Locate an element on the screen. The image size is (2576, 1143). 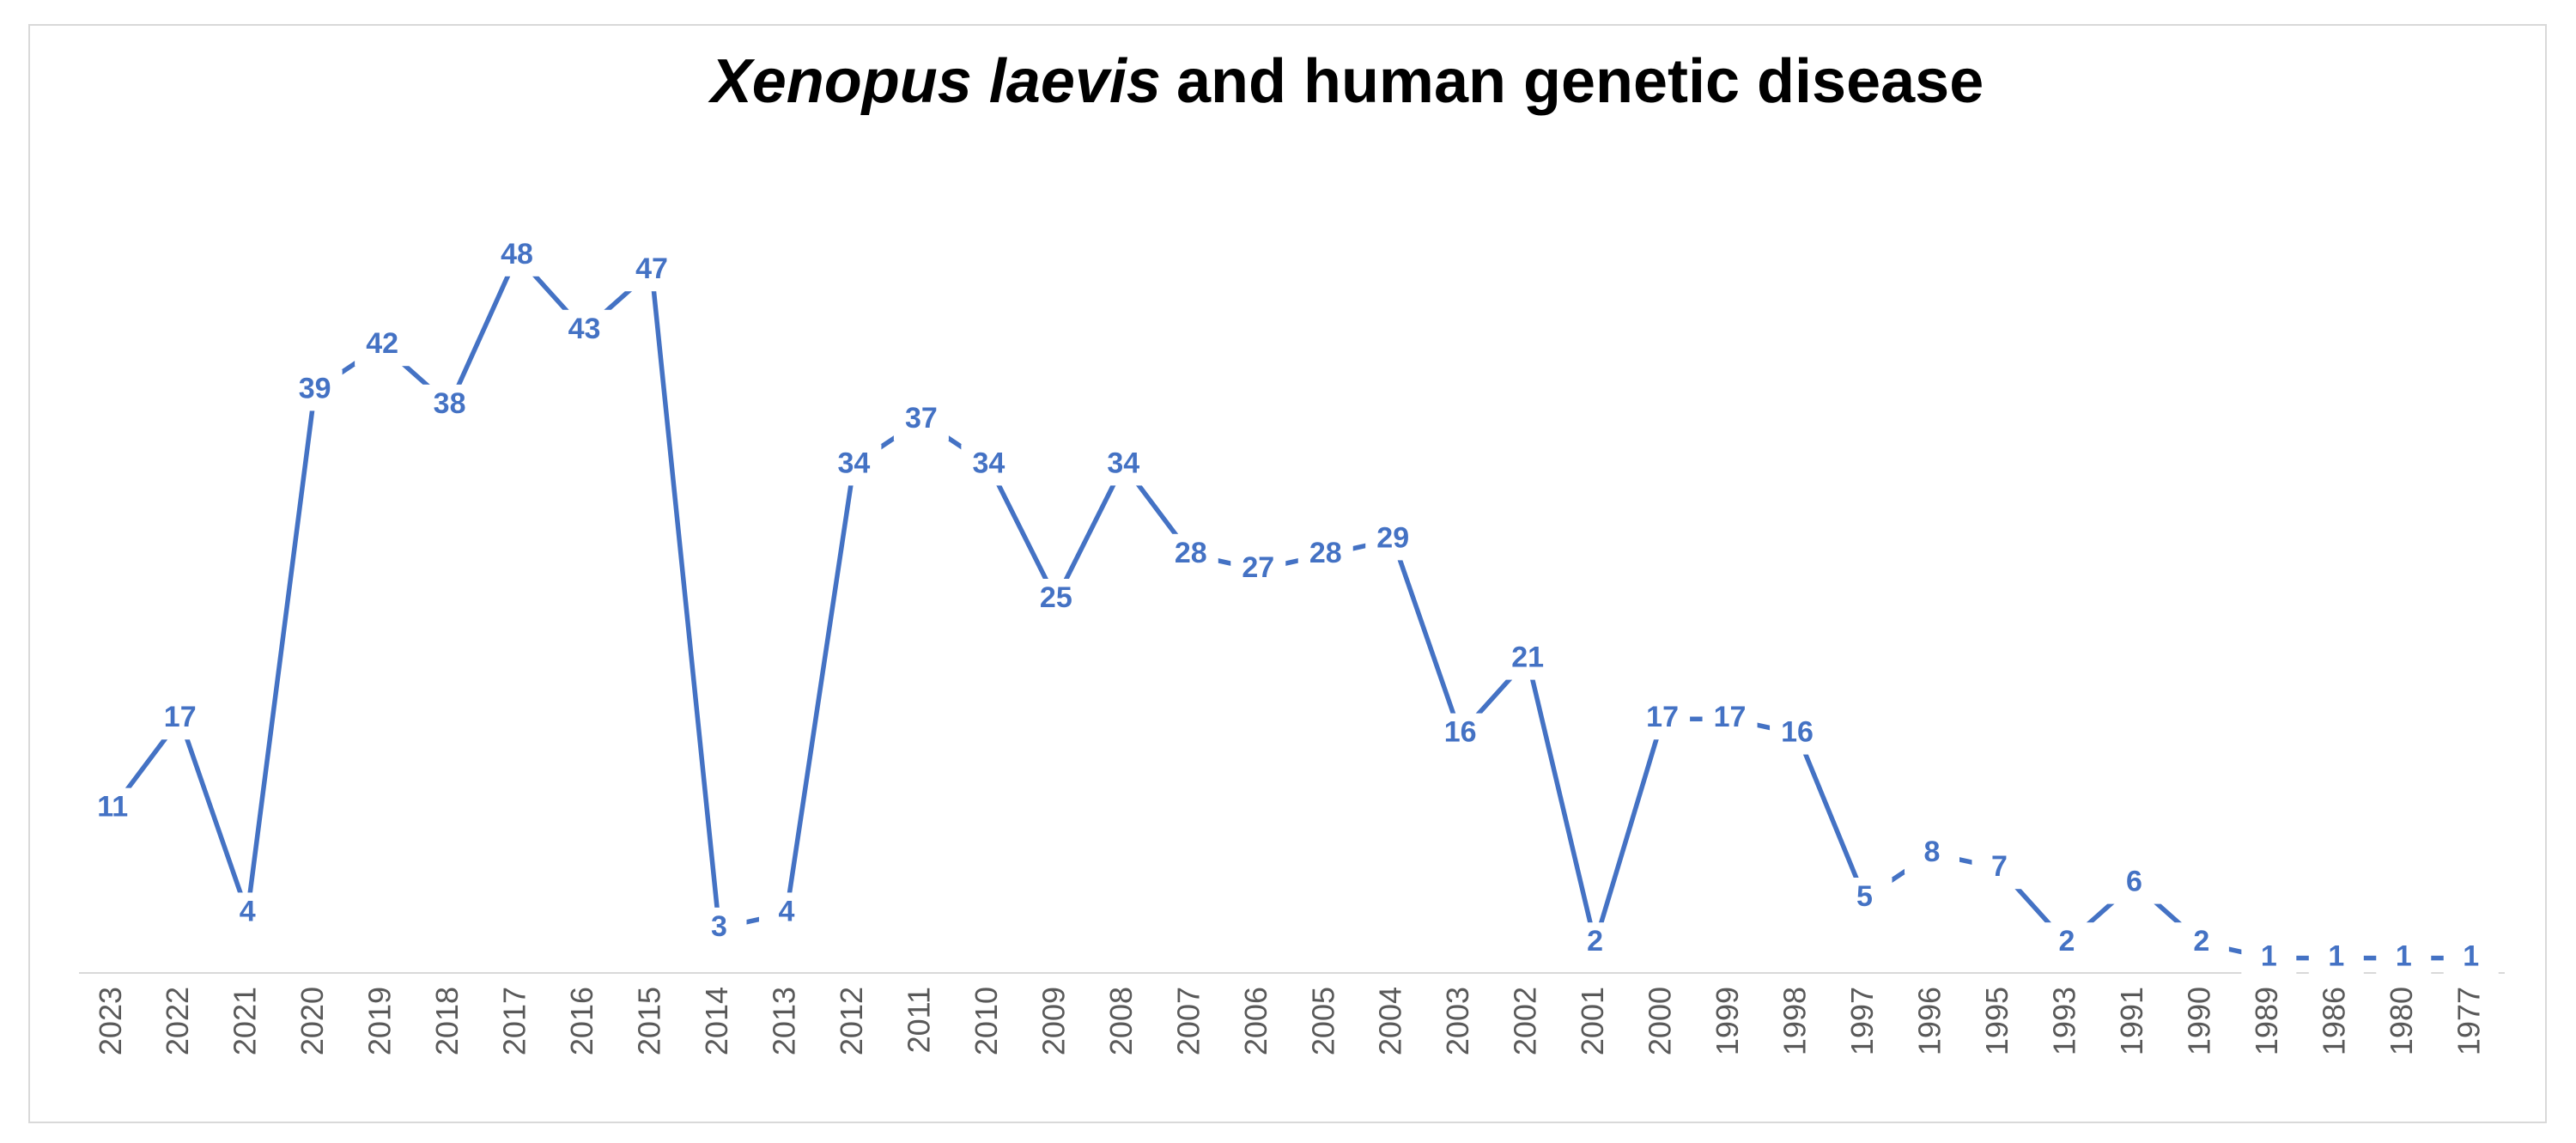
data-label: 42 is located at coordinates (382, 343).